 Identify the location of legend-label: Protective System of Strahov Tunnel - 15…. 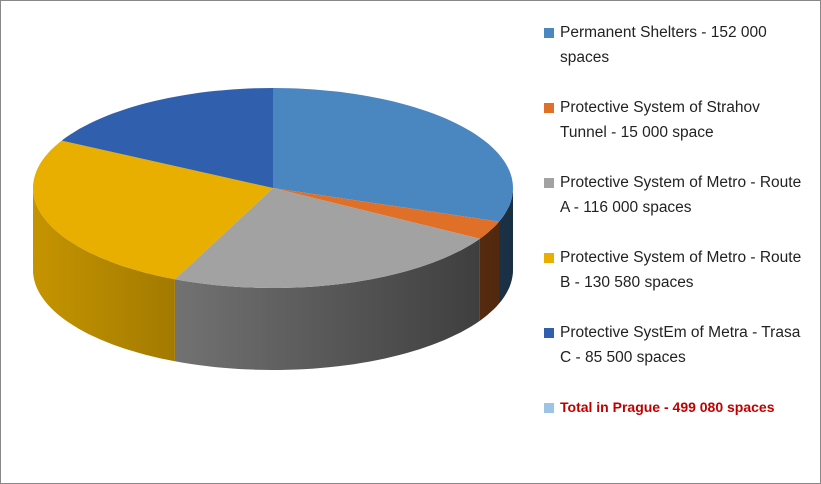
(660, 120).